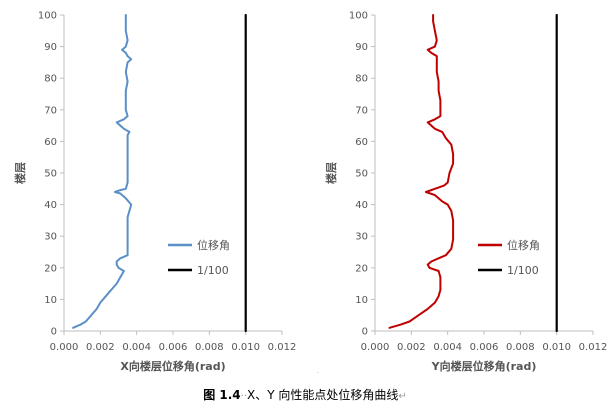 This screenshot has width=610, height=410. I want to click on figure-caption: 图 1.4··X、Y 向性能点处位移角曲线↵, so click(305, 394).